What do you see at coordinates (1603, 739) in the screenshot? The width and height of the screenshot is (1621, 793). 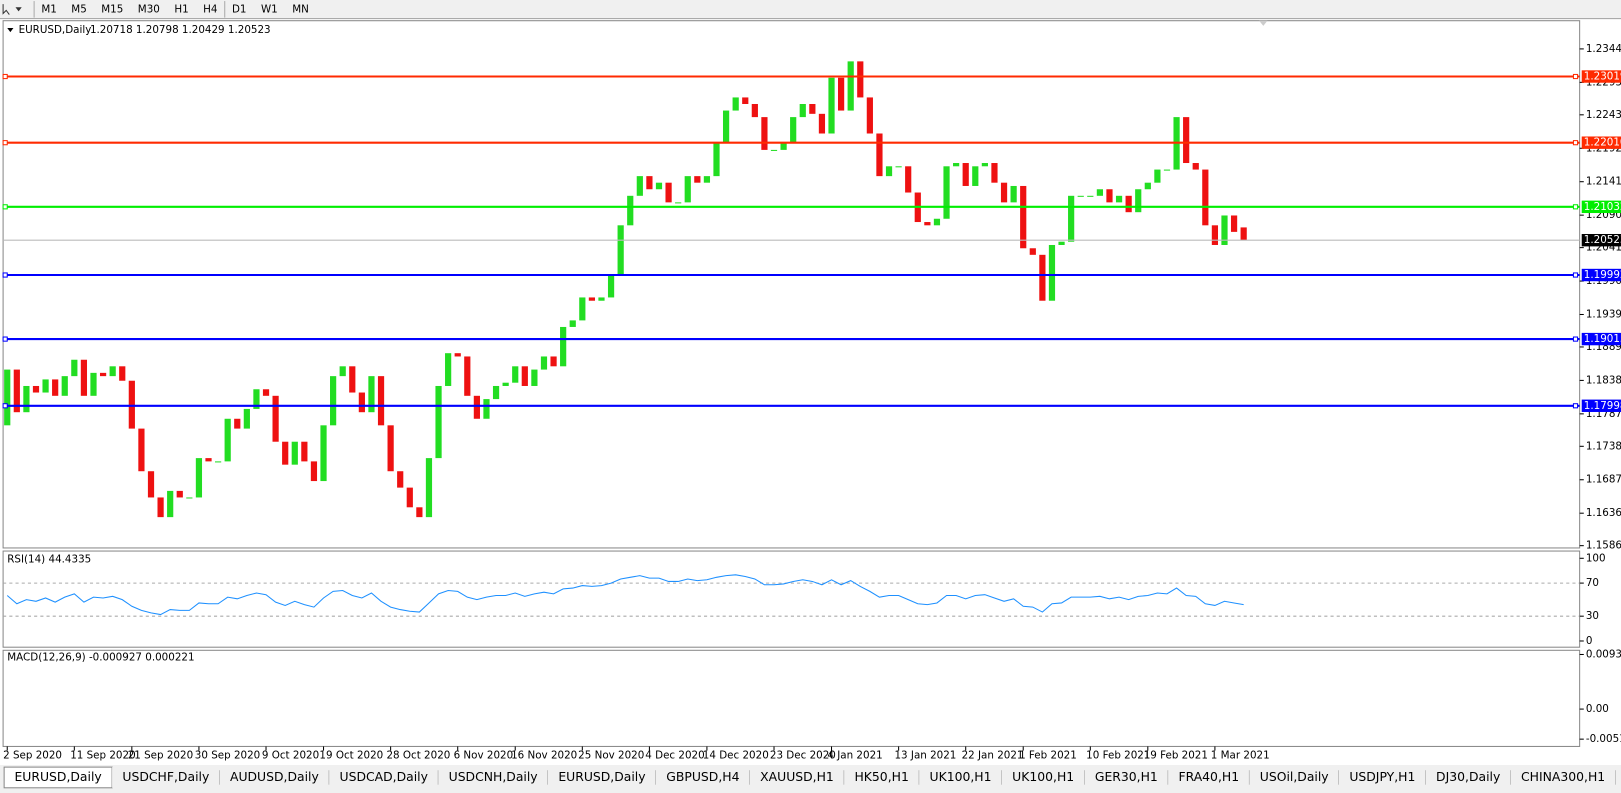 I see `y-tick-label: -0.00515` at bounding box center [1603, 739].